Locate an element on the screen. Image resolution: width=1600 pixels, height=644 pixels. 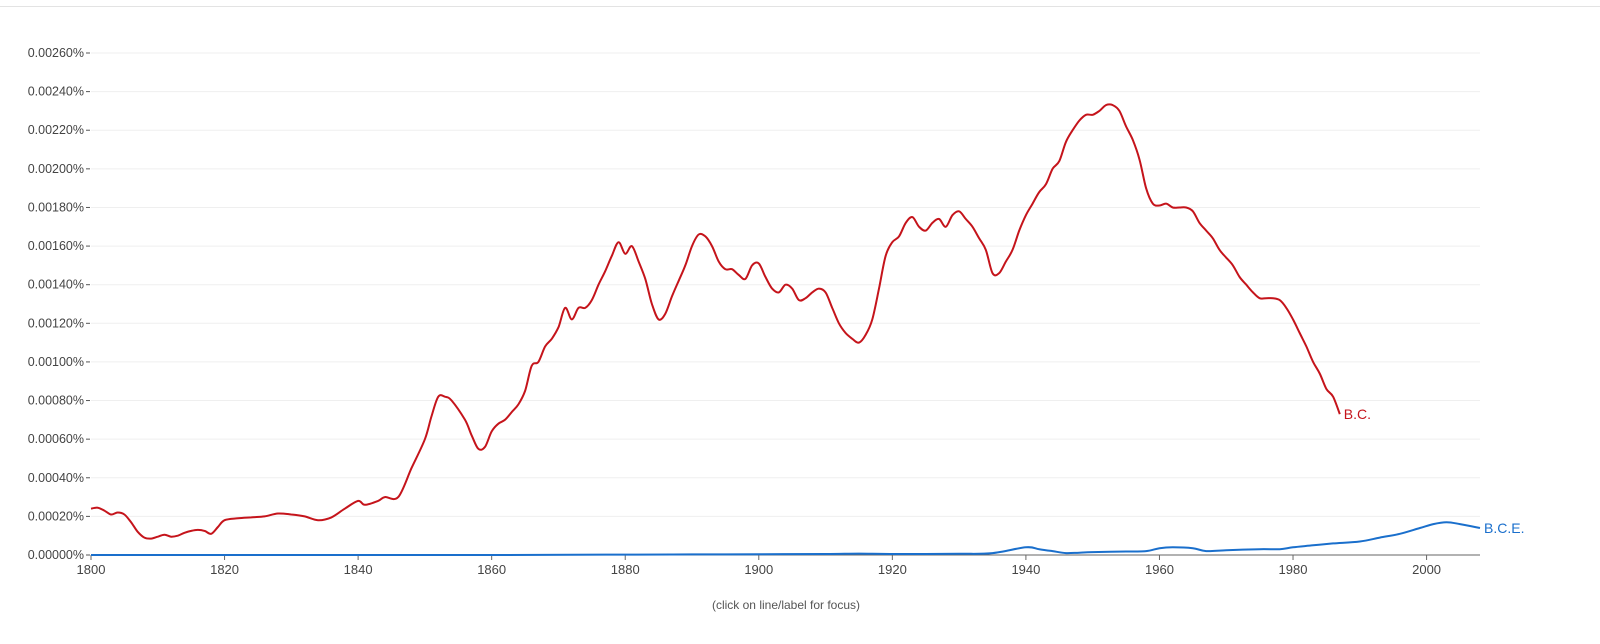
x-tick-label-2: 1840 is located at coordinates (358, 569).